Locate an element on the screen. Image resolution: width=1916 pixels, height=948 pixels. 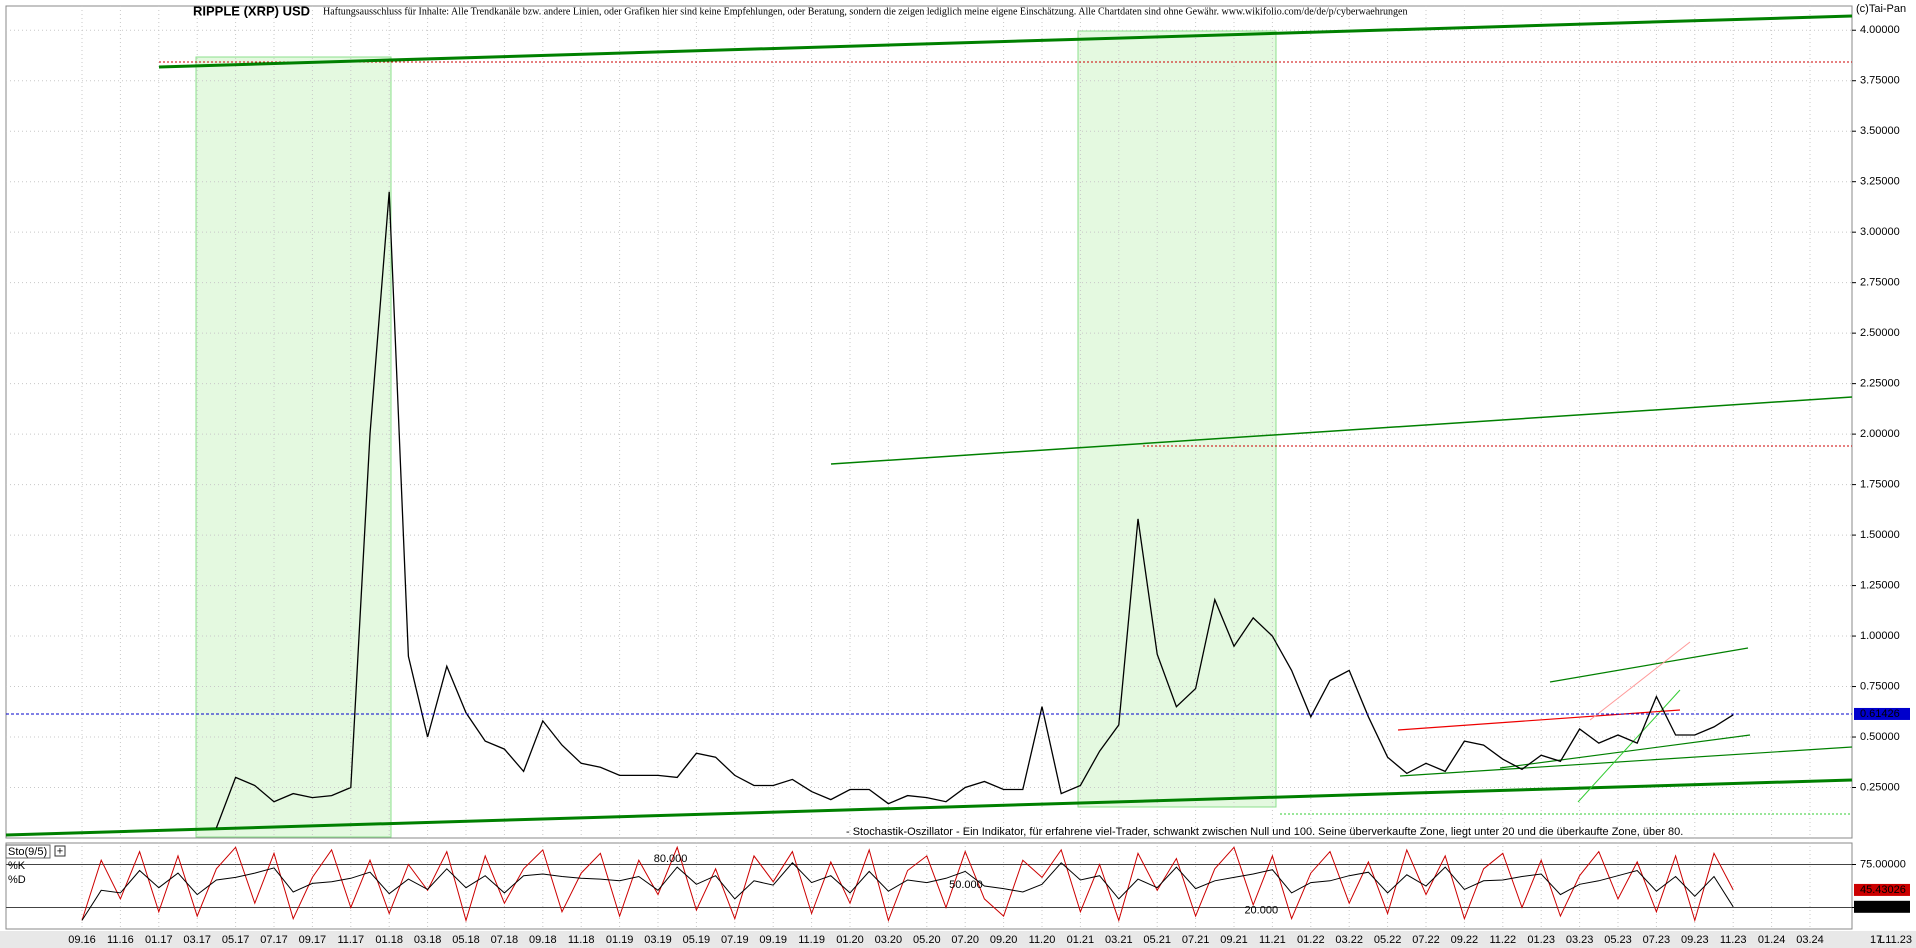
x-tick-label: 01.19 is located at coordinates (620, 940).